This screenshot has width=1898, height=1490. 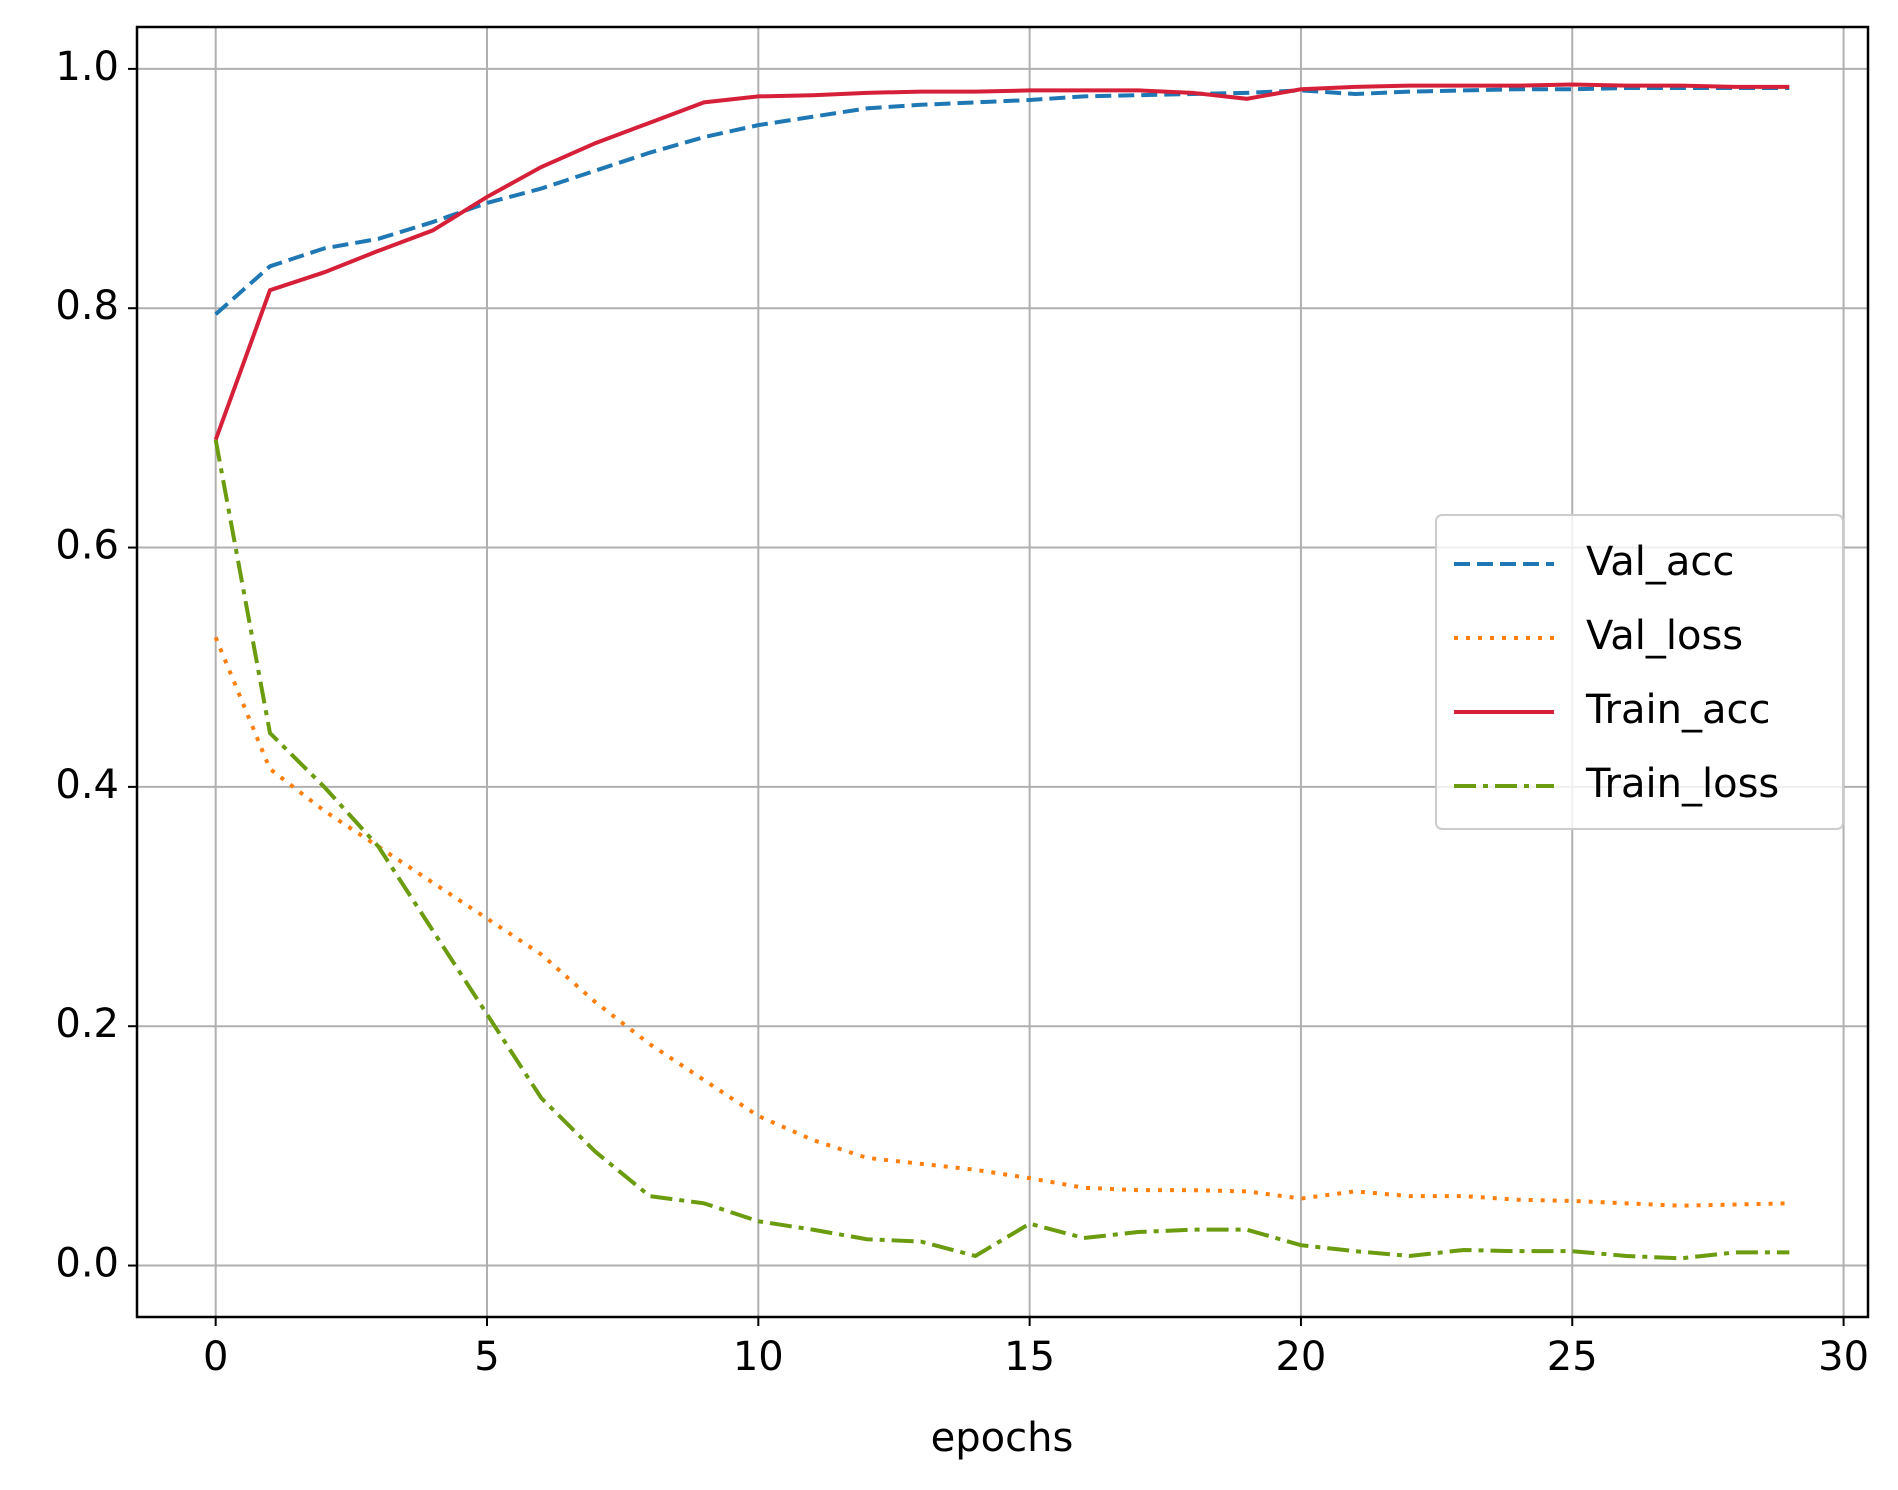 What do you see at coordinates (87, 306) in the screenshot?
I see `y-tick-label: 0.8` at bounding box center [87, 306].